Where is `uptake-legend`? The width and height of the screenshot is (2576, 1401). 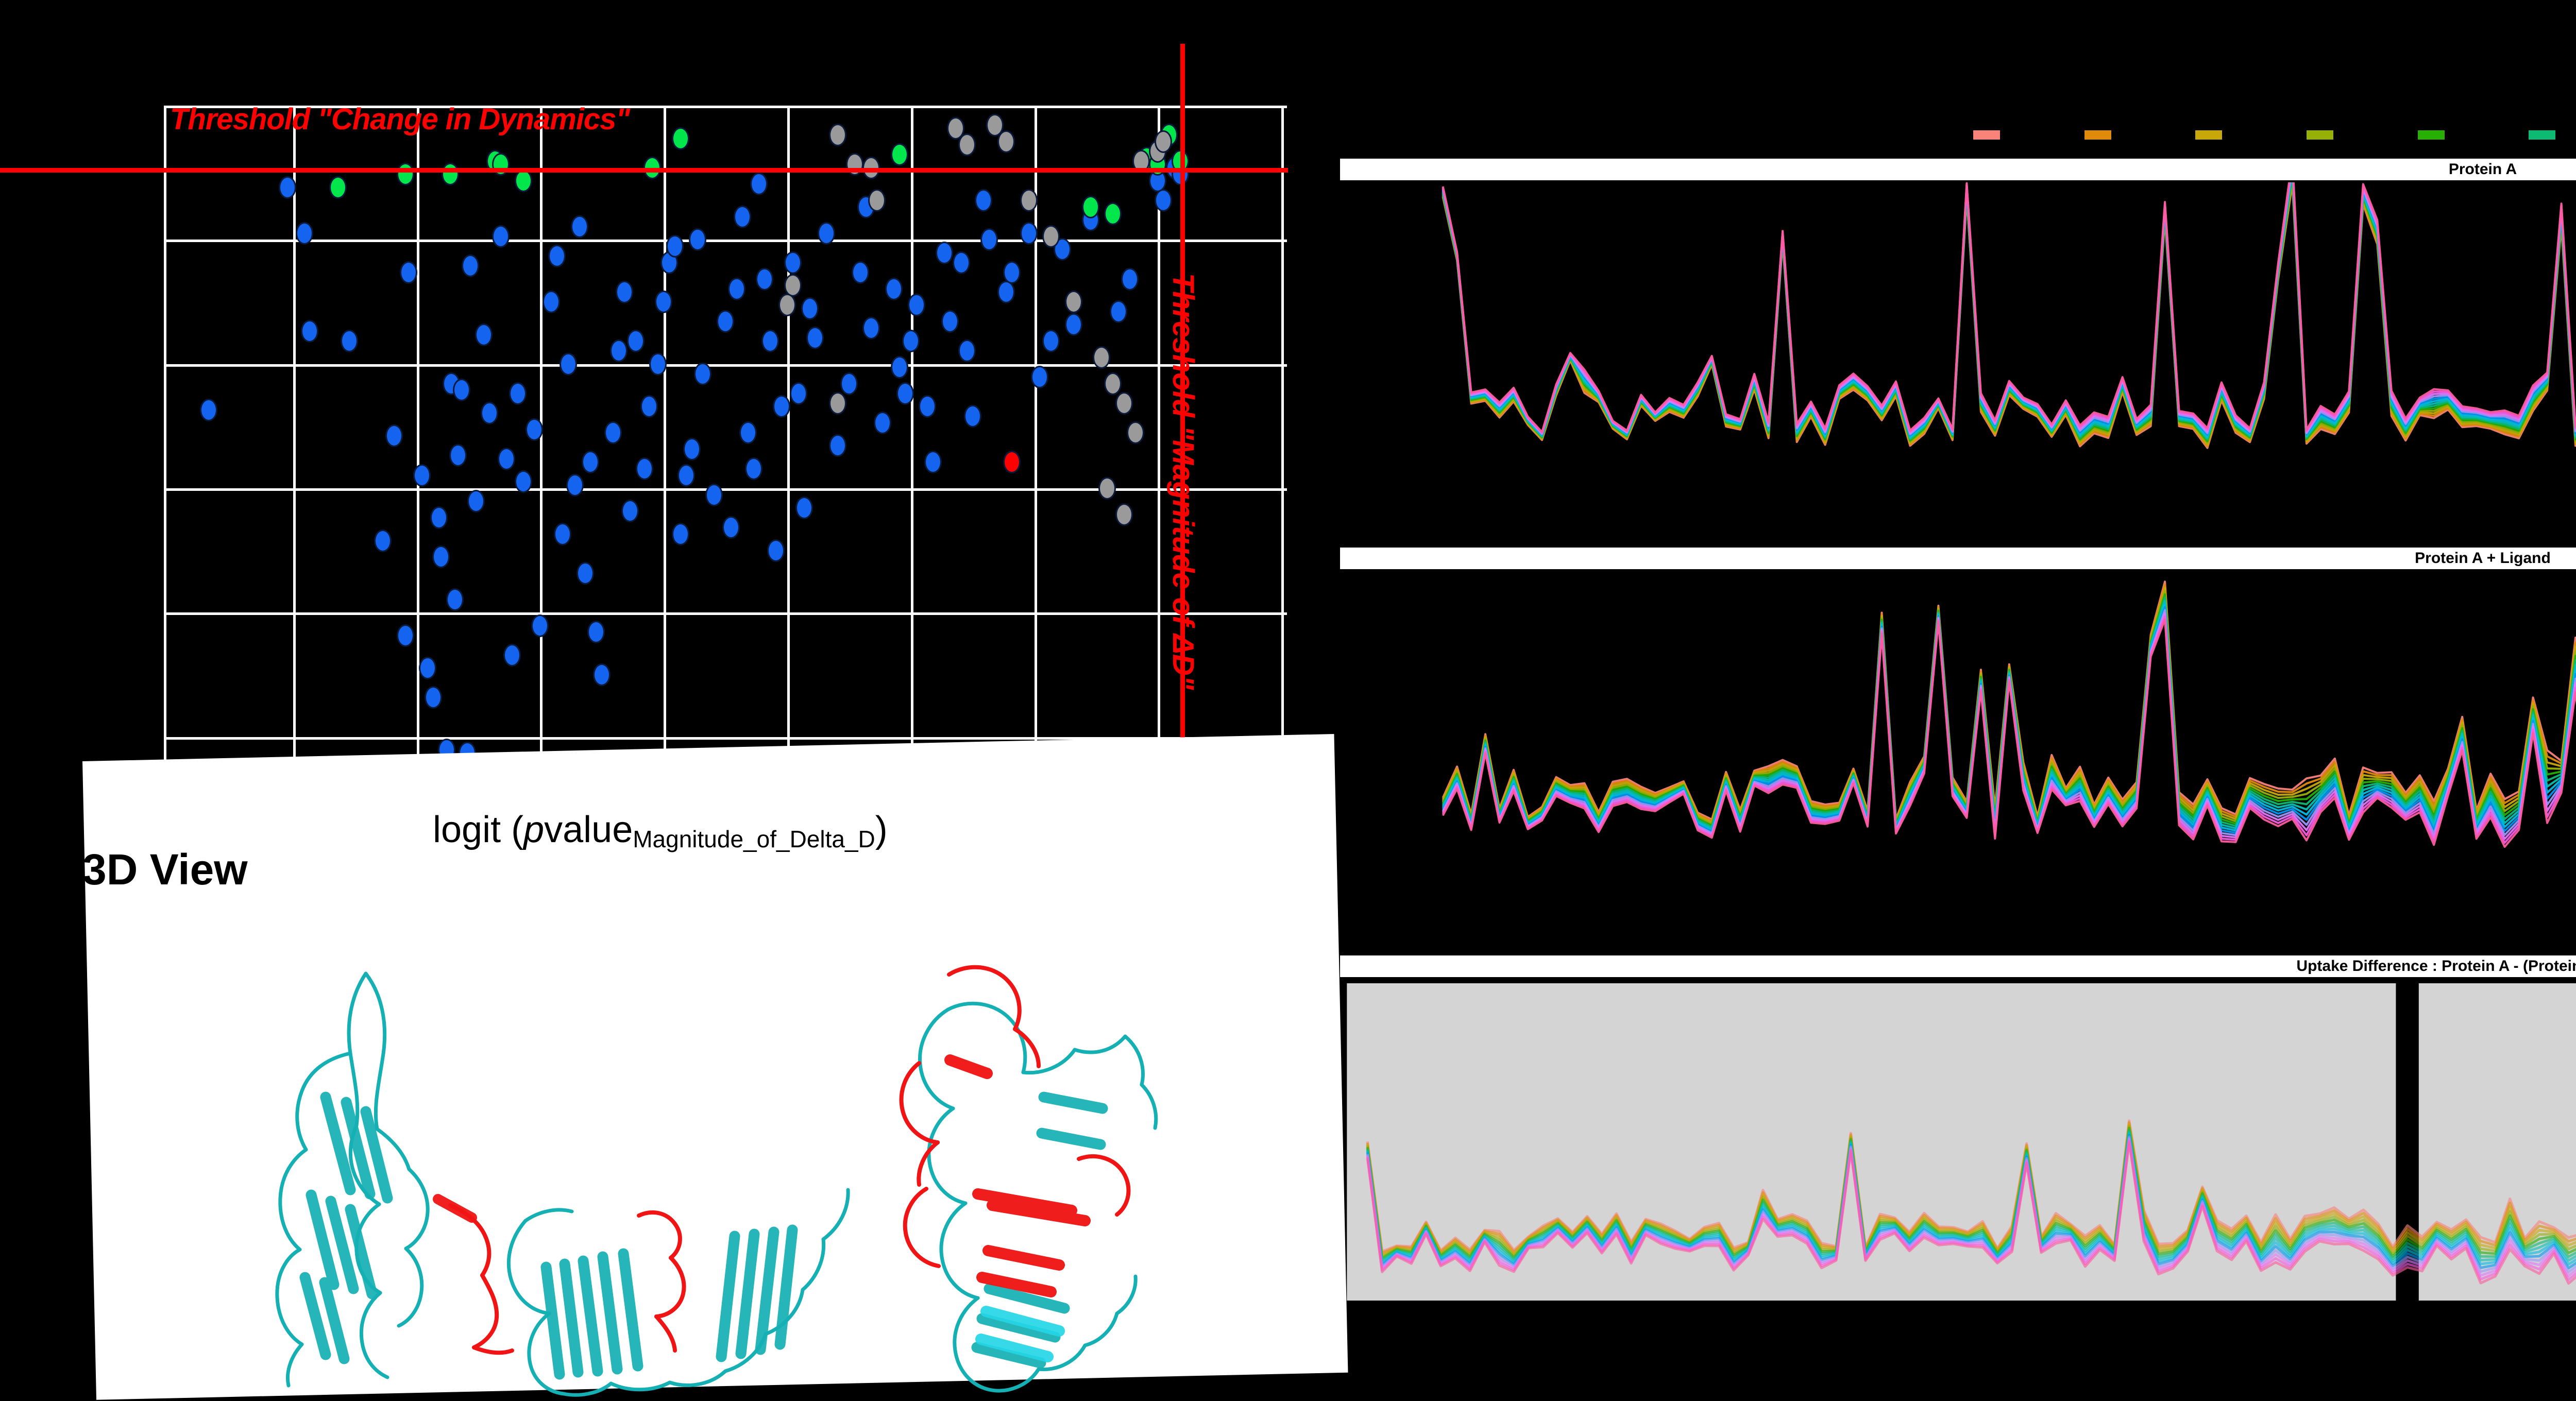 uptake-legend is located at coordinates (2274, 135).